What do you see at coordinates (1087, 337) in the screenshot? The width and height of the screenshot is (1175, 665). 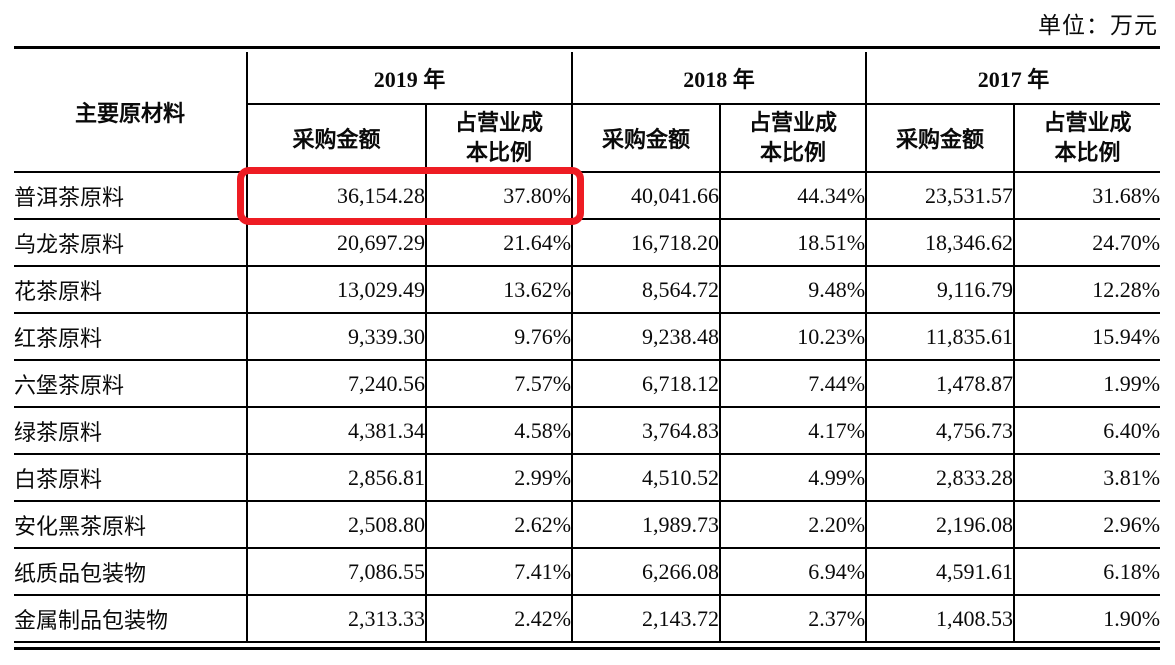 I see `cell-2017-ratio: 15.94%` at bounding box center [1087, 337].